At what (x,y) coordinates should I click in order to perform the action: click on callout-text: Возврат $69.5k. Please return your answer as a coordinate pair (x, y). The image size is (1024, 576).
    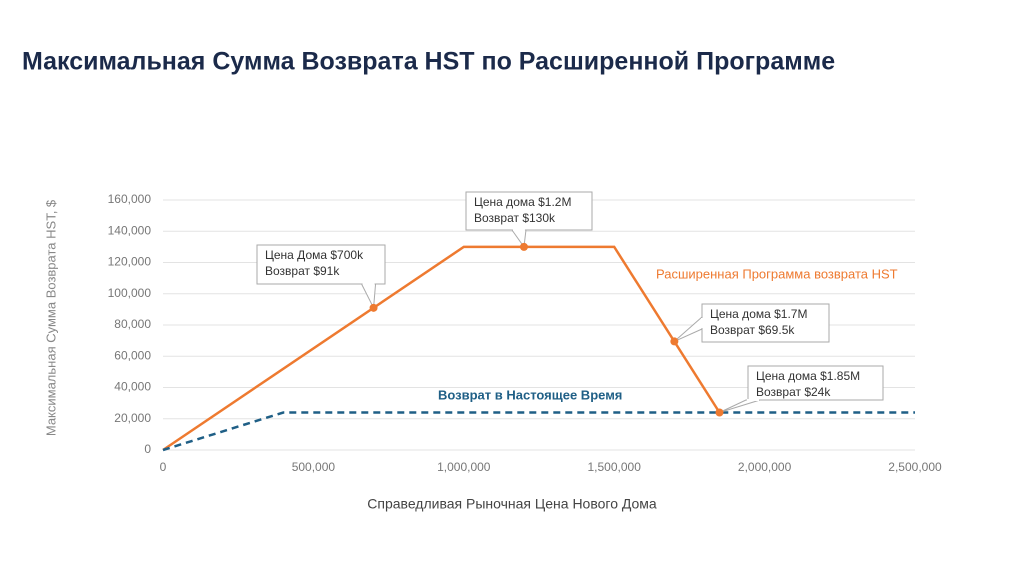
    Looking at the image, I should click on (752, 330).